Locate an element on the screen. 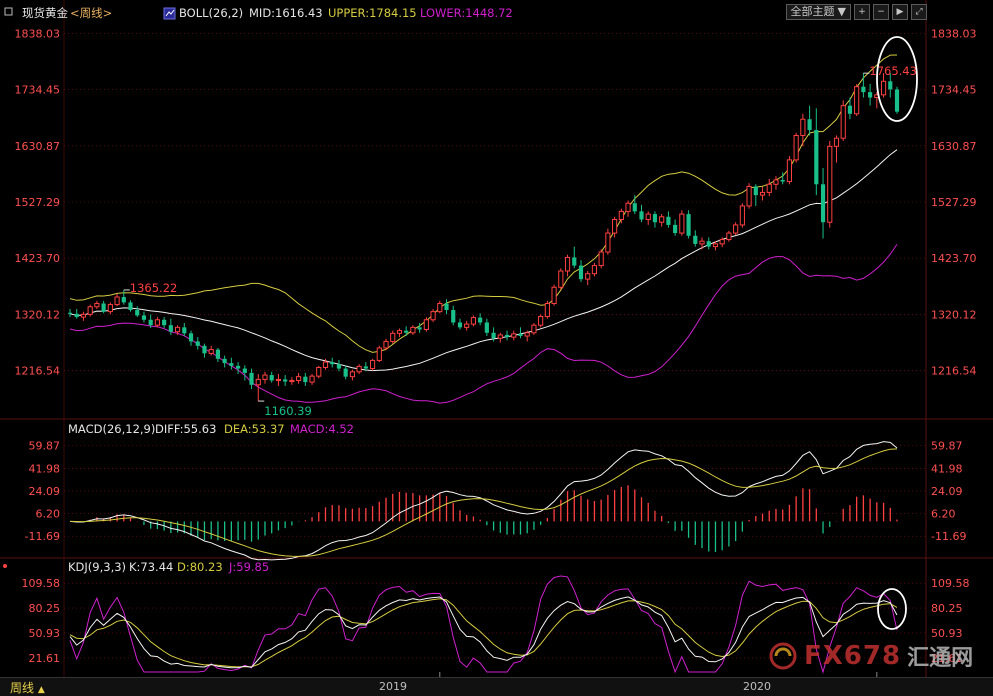 This screenshot has height=696, width=993. x-label-2019: 2019 is located at coordinates (393, 686).